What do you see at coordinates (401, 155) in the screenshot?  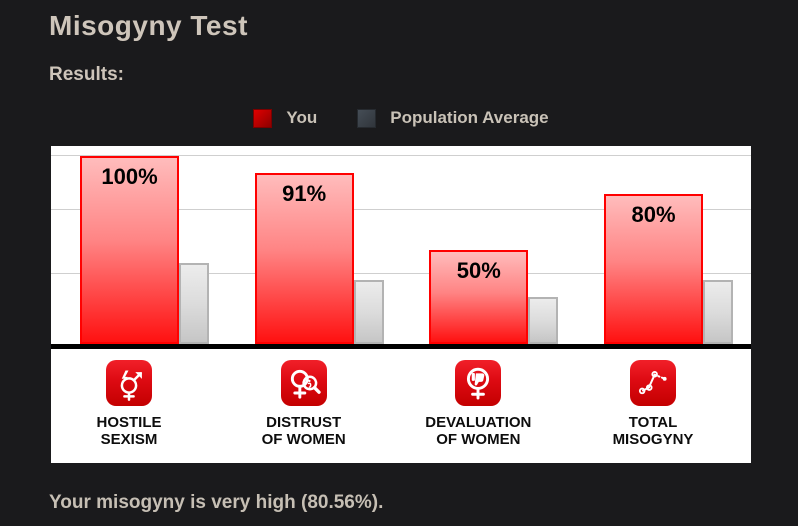 I see `gridline-top` at bounding box center [401, 155].